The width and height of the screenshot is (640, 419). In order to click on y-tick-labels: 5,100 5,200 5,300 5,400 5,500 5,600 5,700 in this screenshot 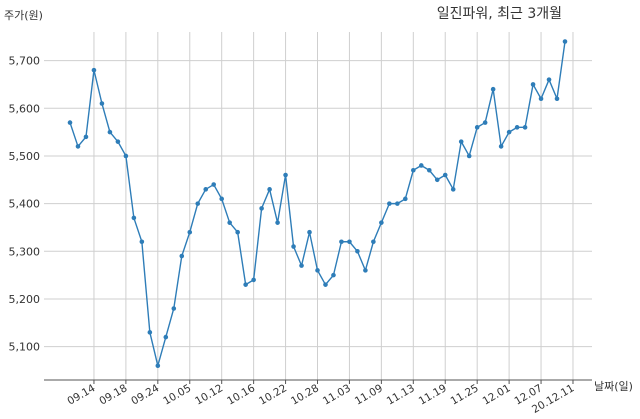, I will do `click(25, 204)`.